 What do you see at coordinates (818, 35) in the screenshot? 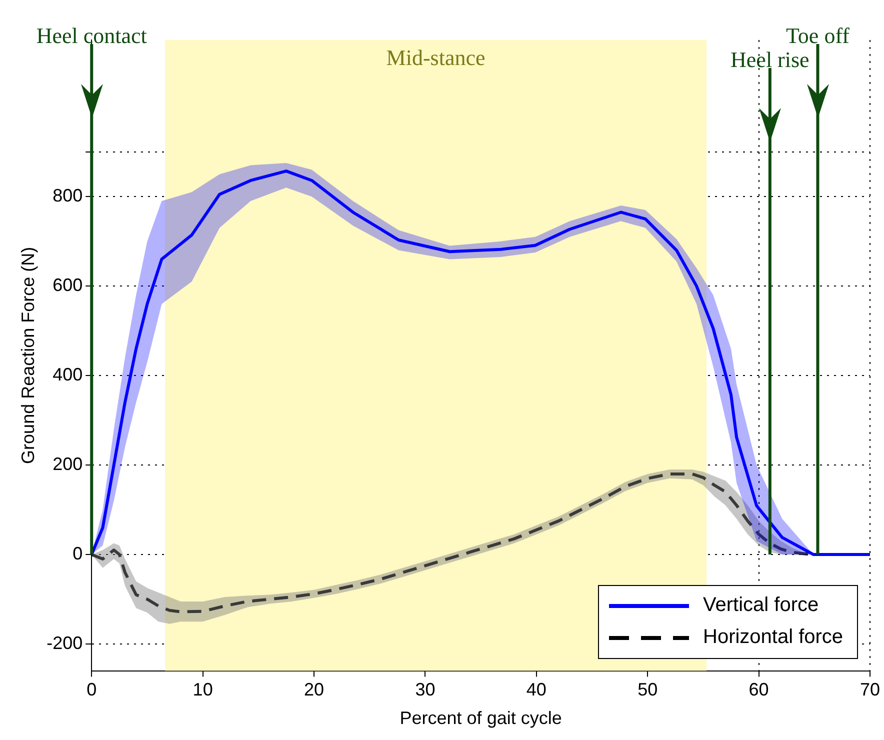
I see `ref-line-label: Toe off` at bounding box center [818, 35].